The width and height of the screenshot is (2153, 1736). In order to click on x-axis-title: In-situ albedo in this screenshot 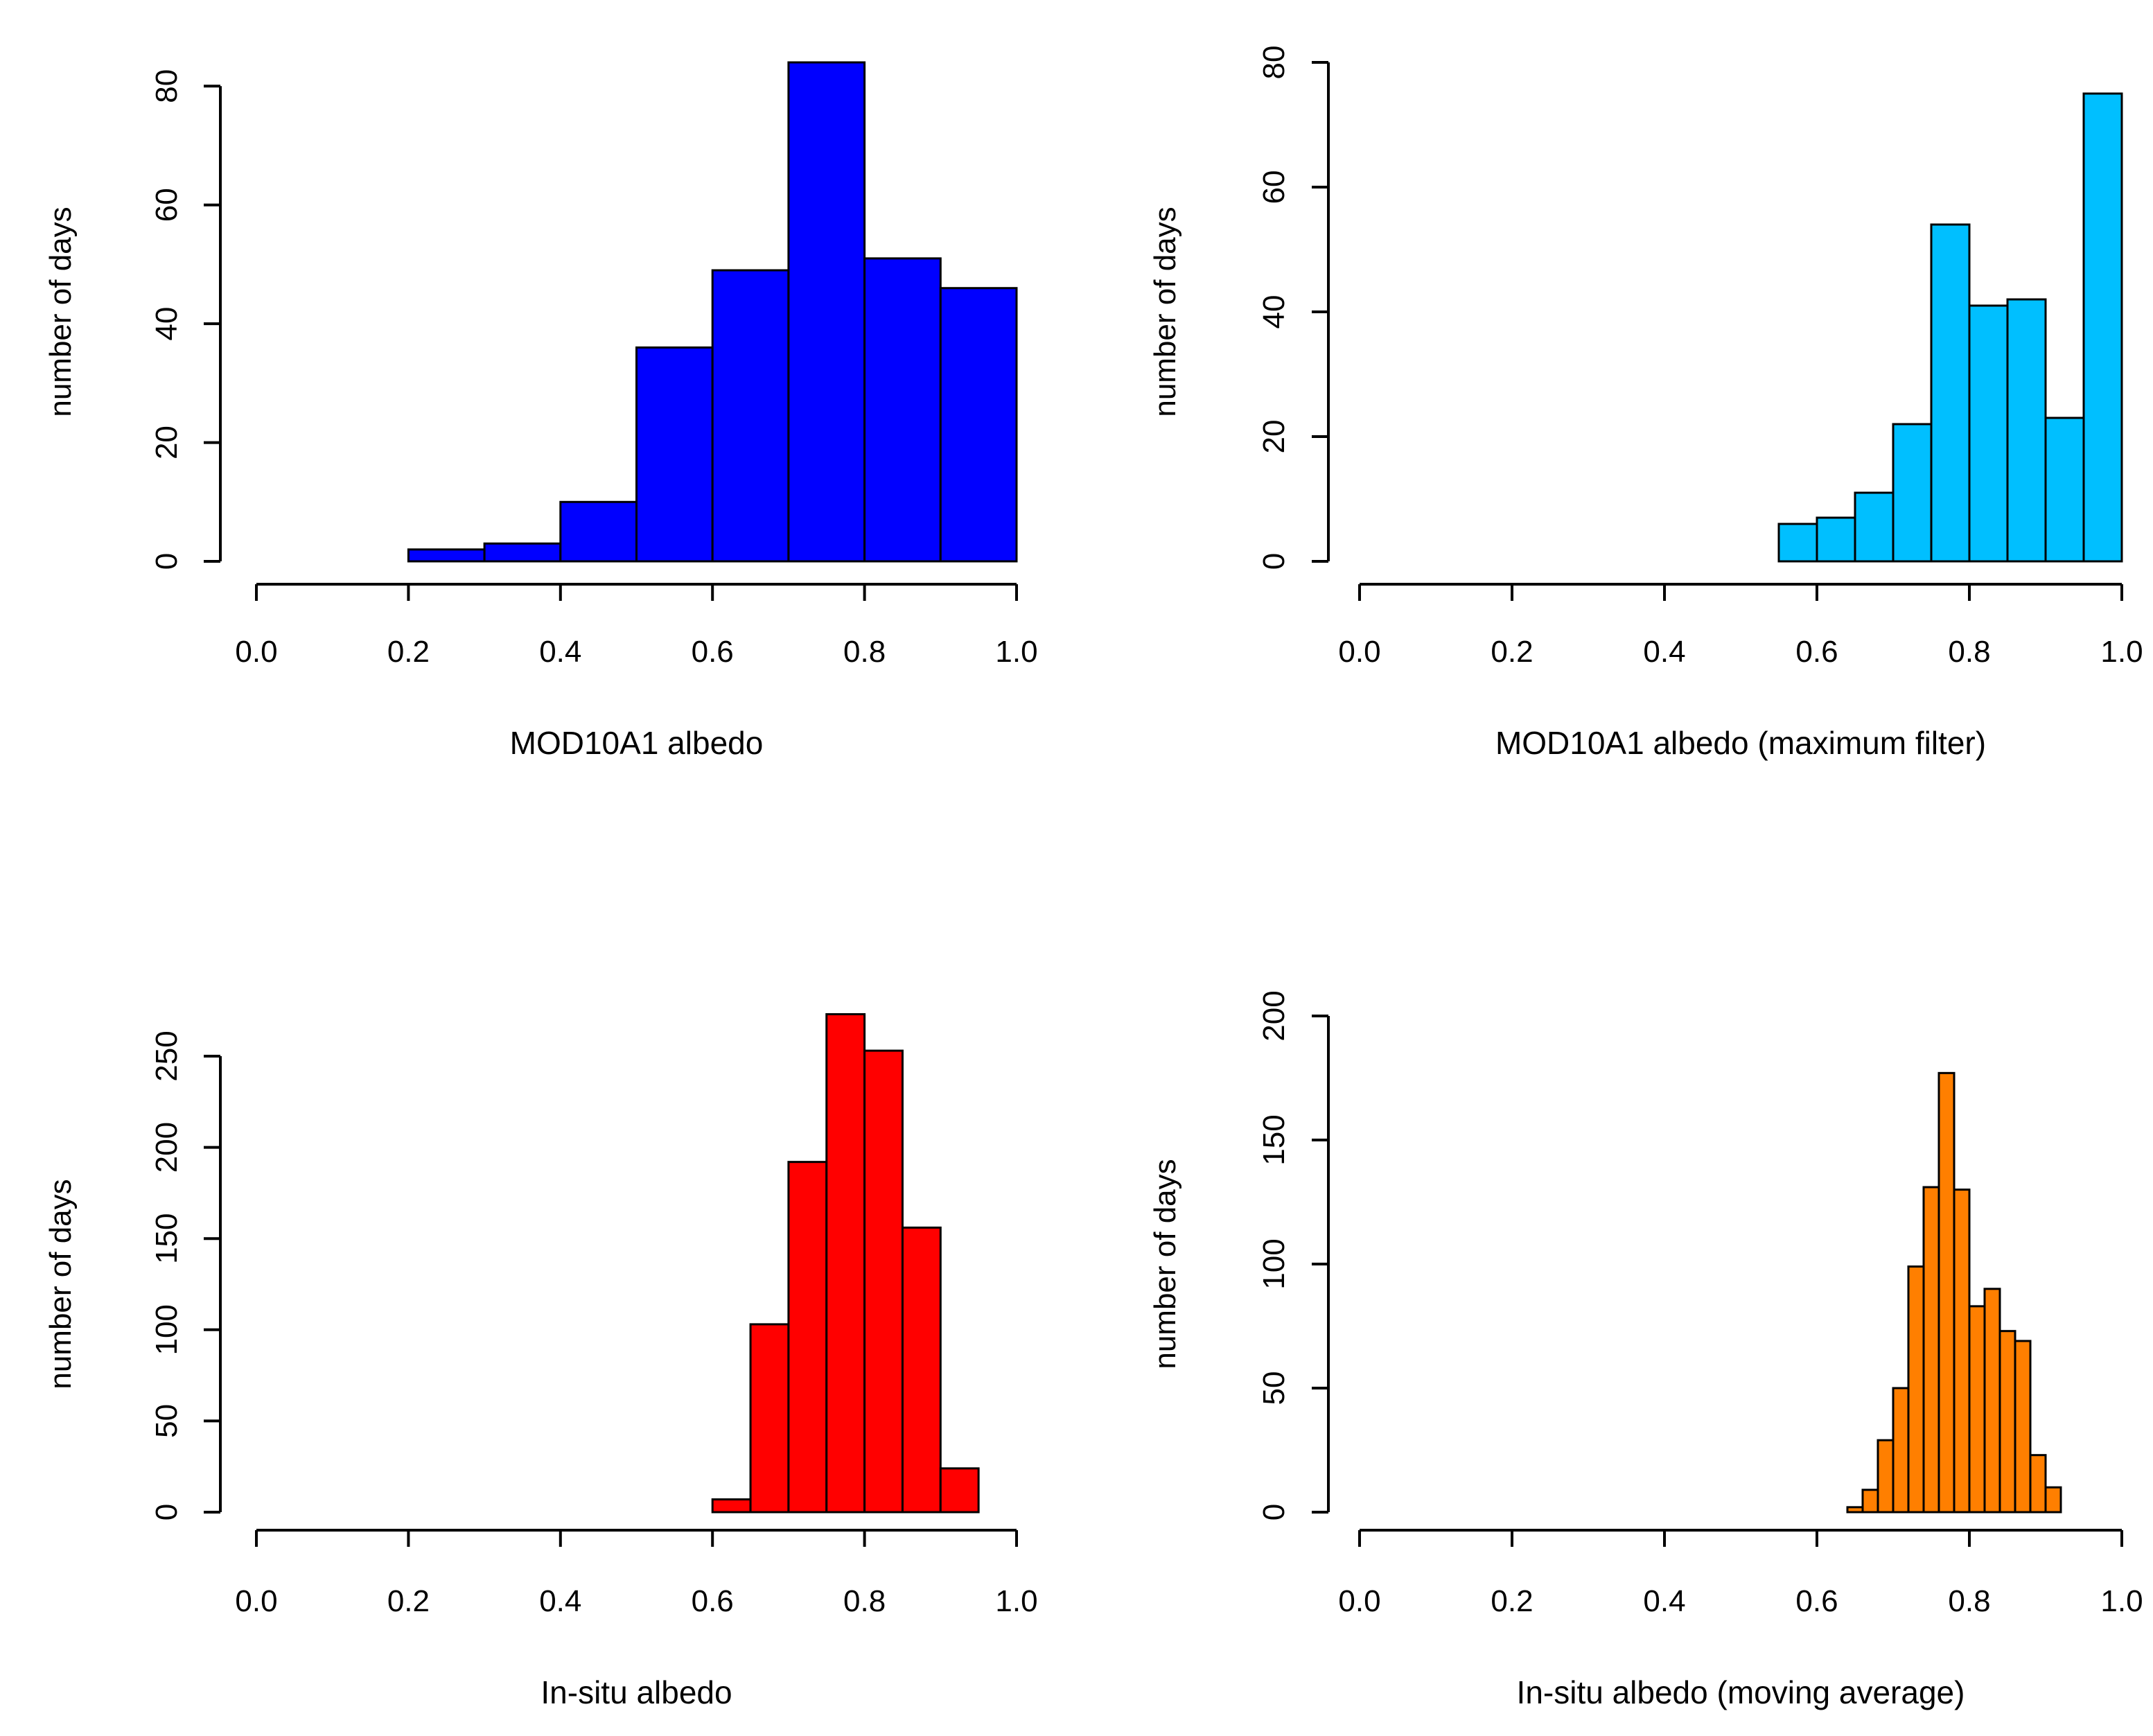, I will do `click(636, 1692)`.